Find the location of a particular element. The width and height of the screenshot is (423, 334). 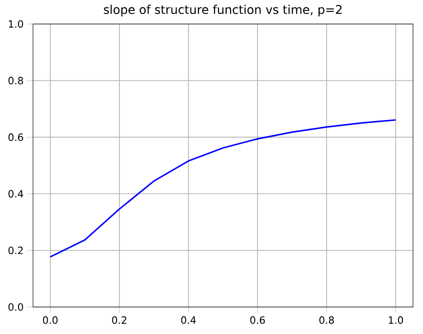

y-tick-label: 0.8 is located at coordinates (16, 80).